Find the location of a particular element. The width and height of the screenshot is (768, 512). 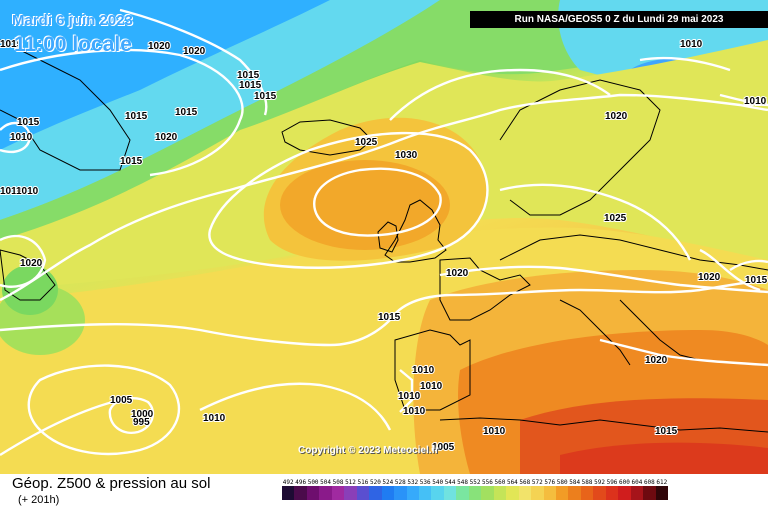

scale-label: 504 is located at coordinates (325, 482).